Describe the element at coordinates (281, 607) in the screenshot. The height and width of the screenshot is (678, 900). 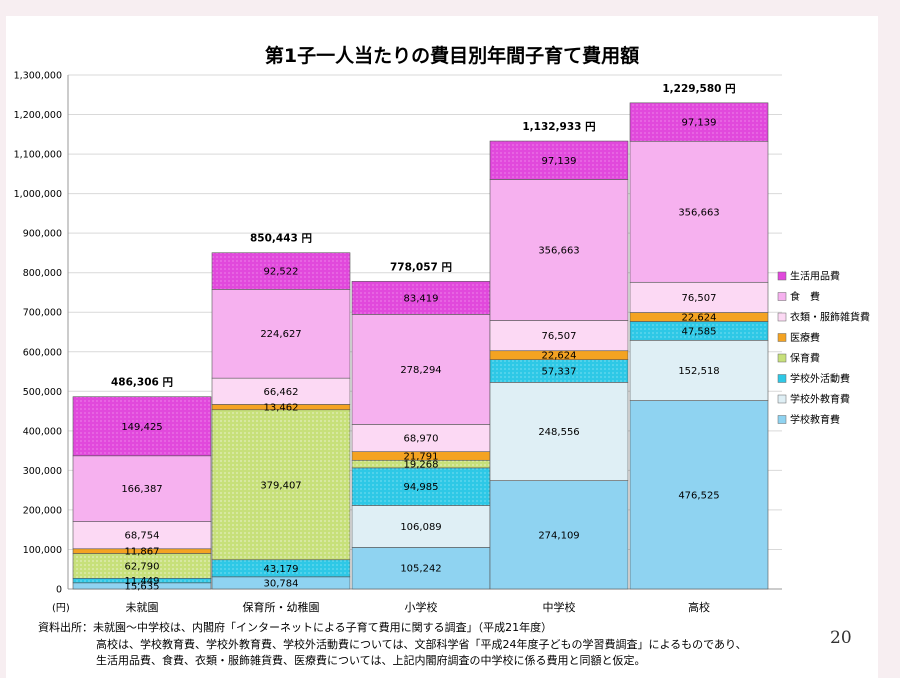
I see `category-label: 保育所・幼稚園` at that location.